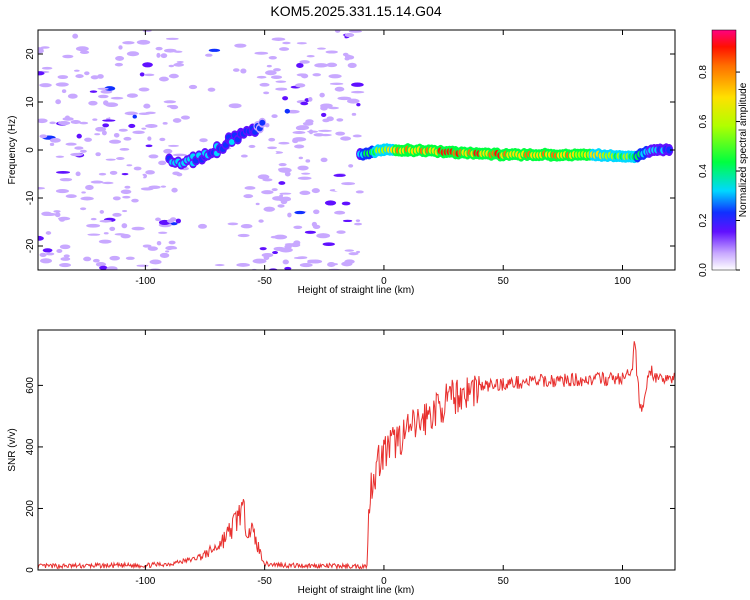 Image resolution: width=750 pixels, height=600 pixels. I want to click on snr-ytick-label: 400, so click(30, 446).